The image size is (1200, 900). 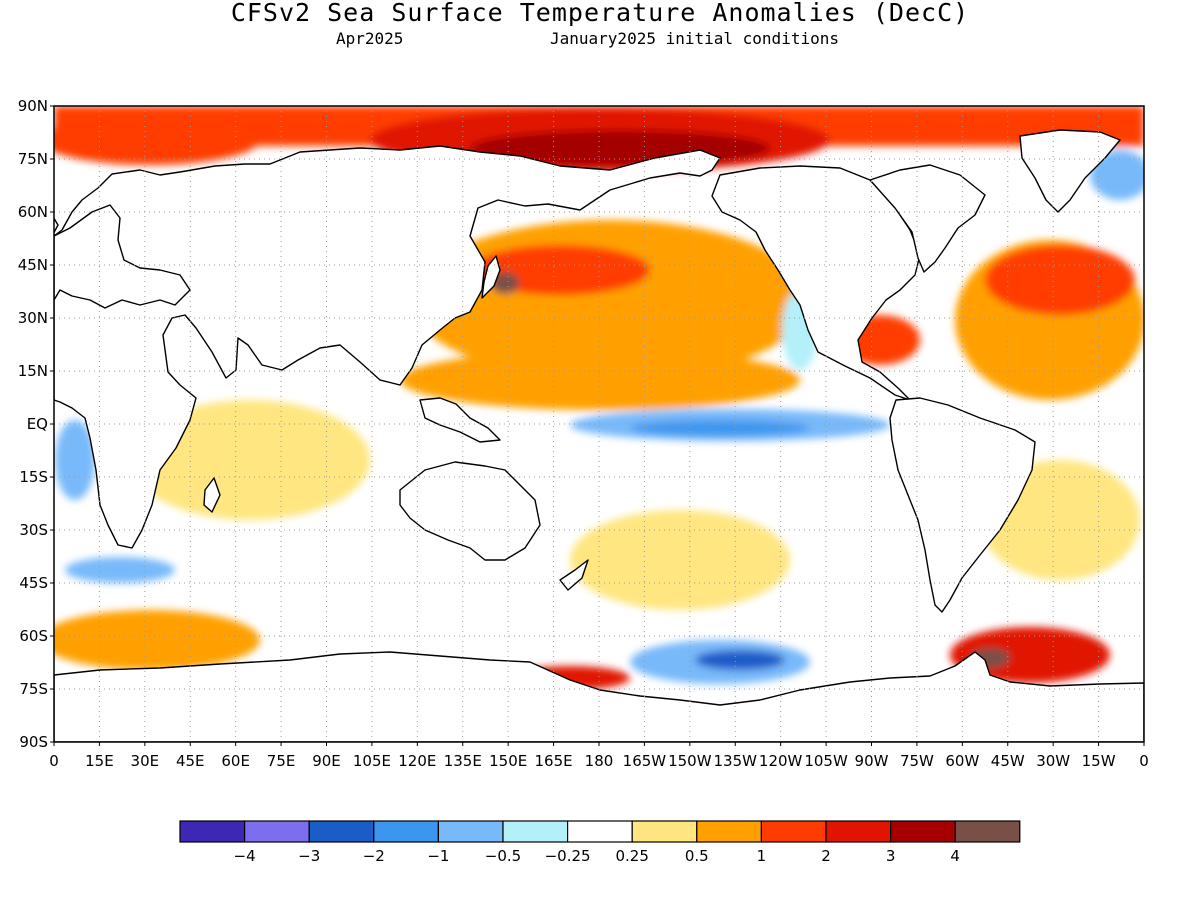 I want to click on lon-label: 15W, so click(x=1099, y=761).